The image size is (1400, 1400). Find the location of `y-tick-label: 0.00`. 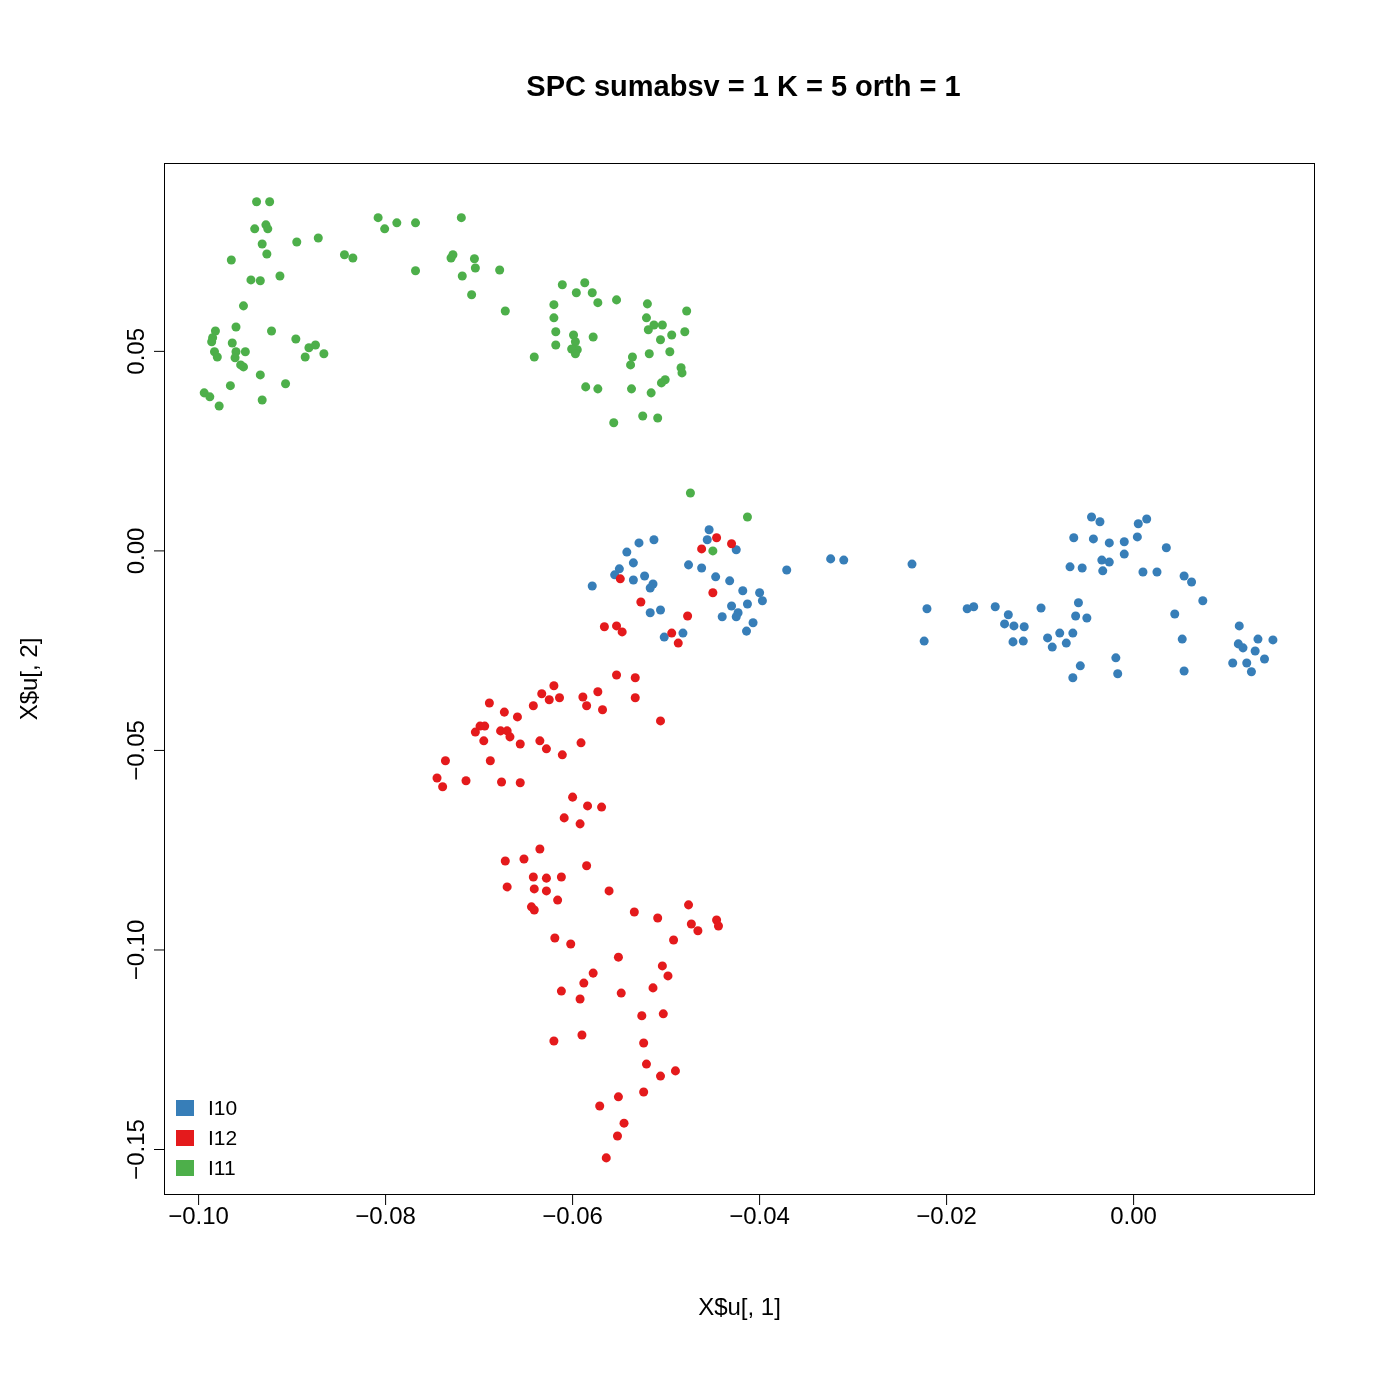

y-tick-label: 0.00 is located at coordinates (135, 551).